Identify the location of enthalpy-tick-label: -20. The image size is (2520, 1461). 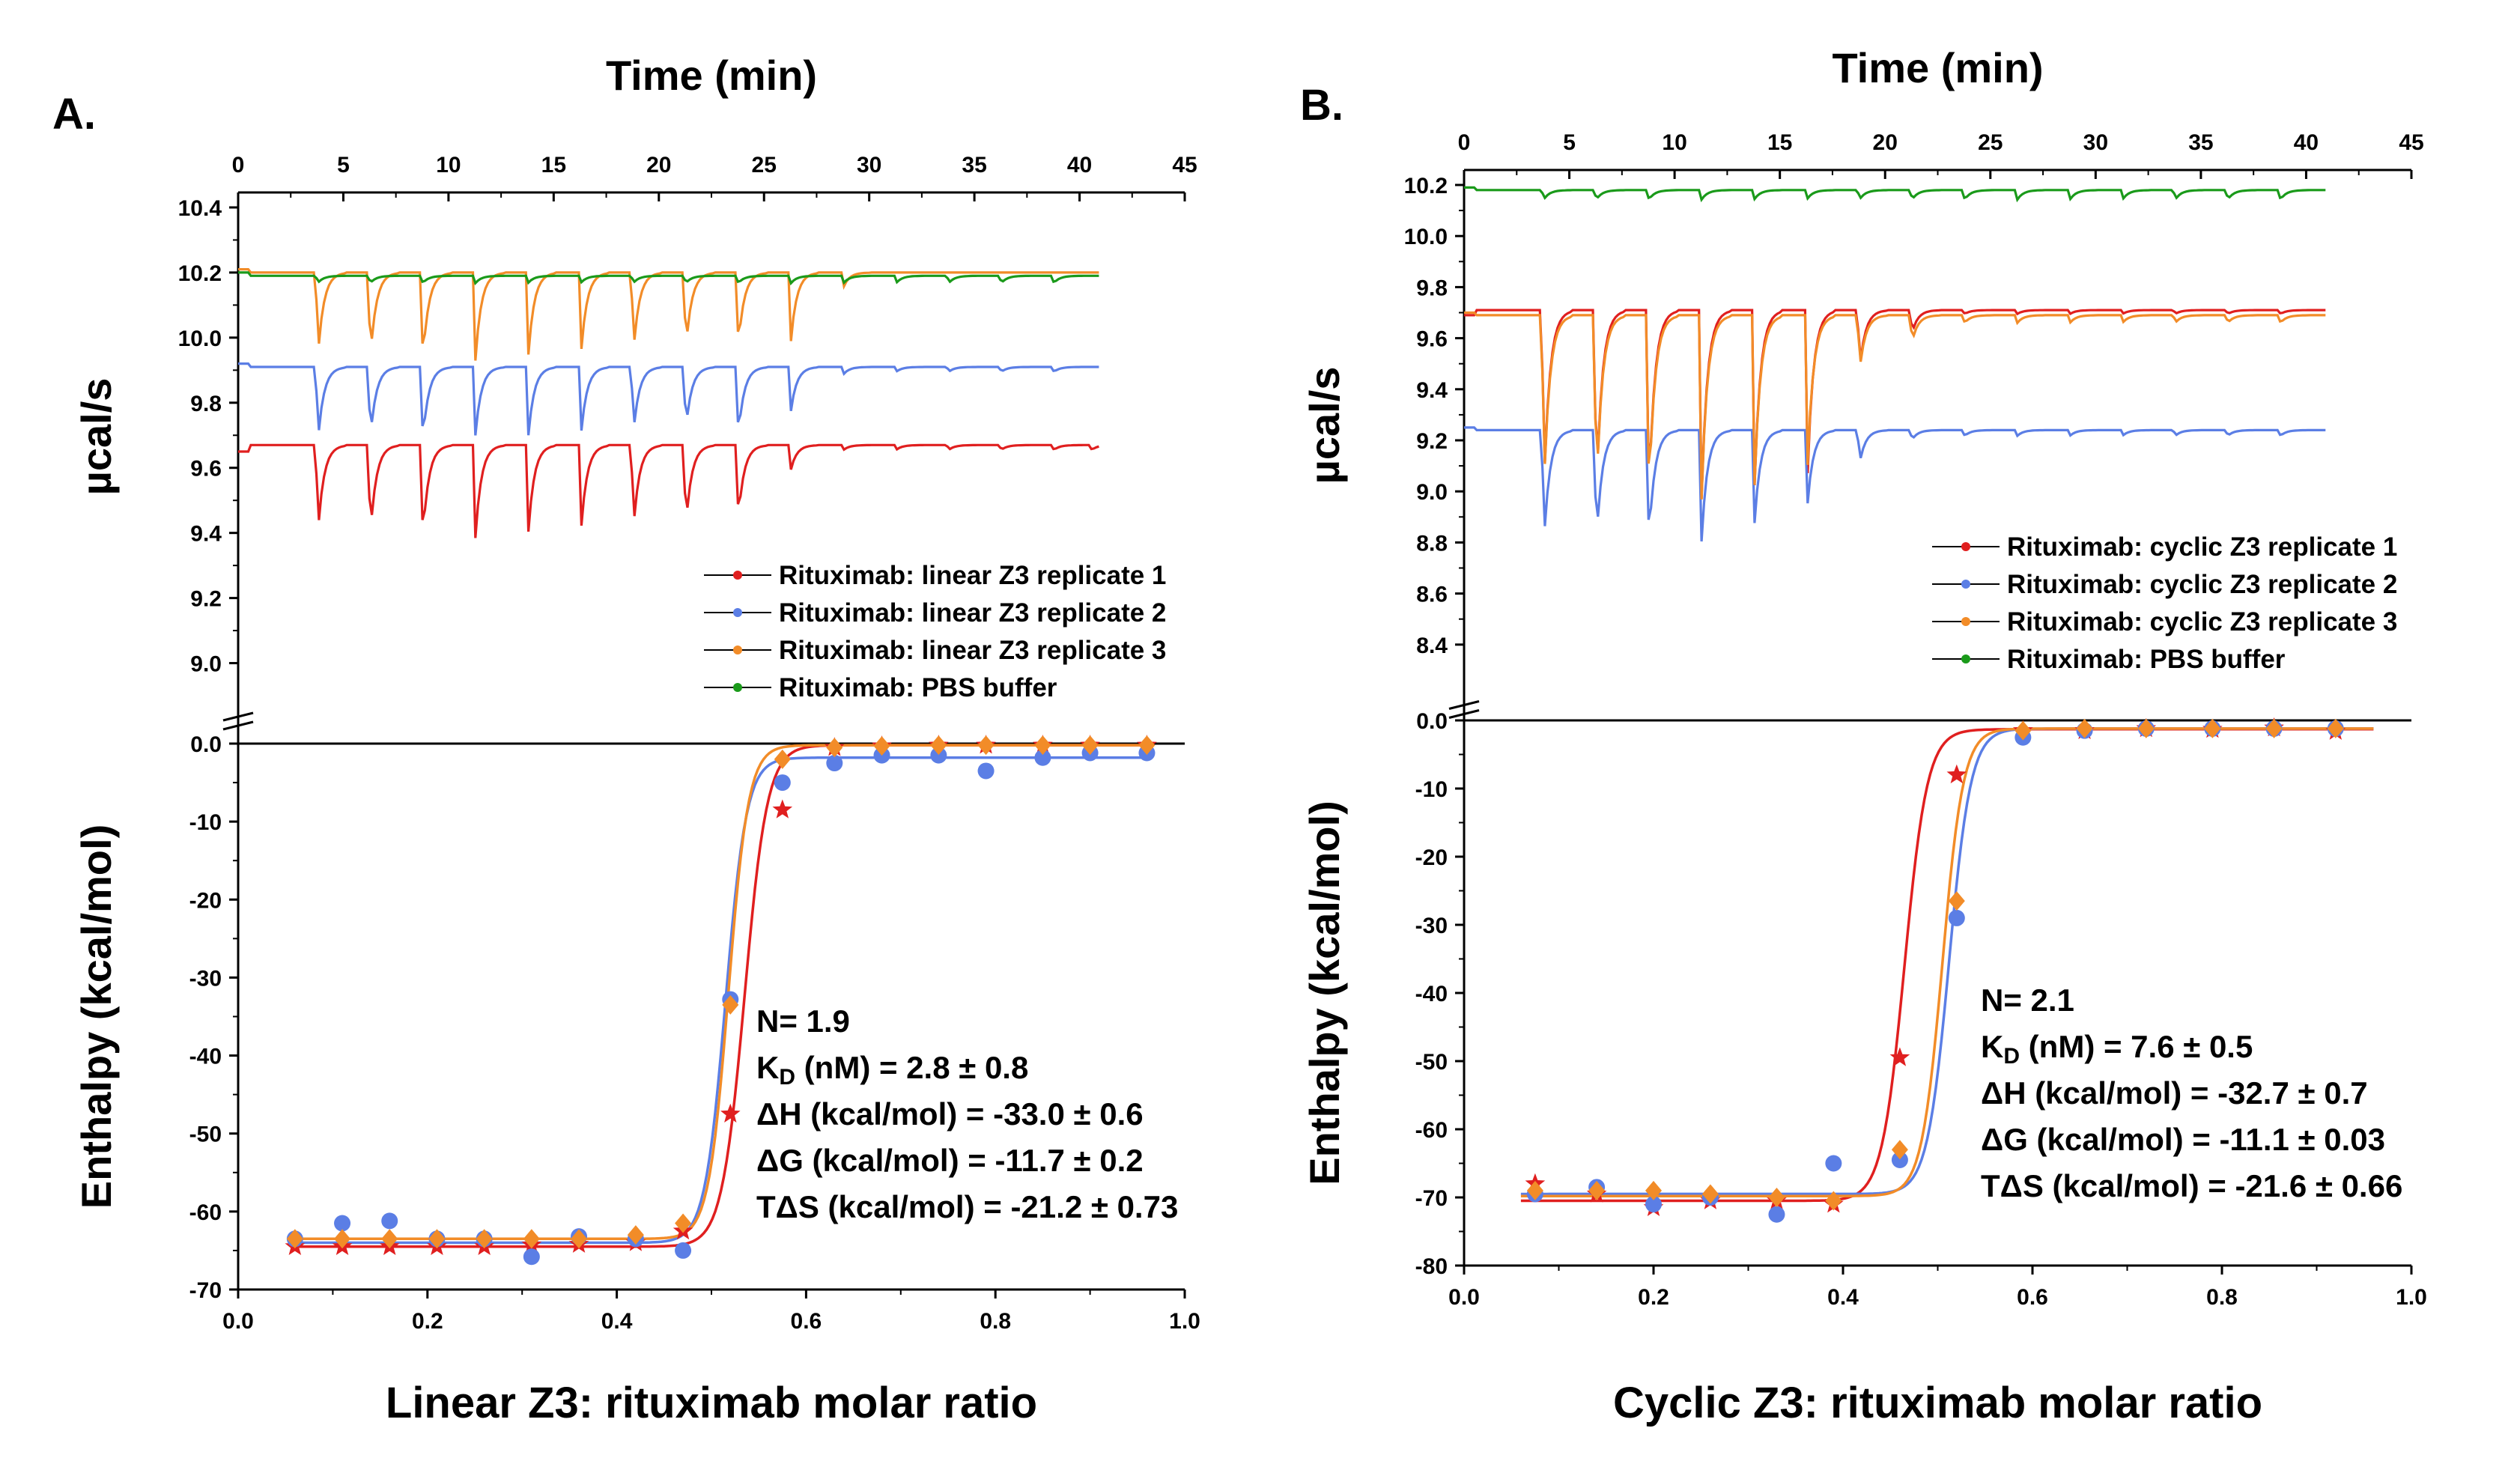
(205, 900).